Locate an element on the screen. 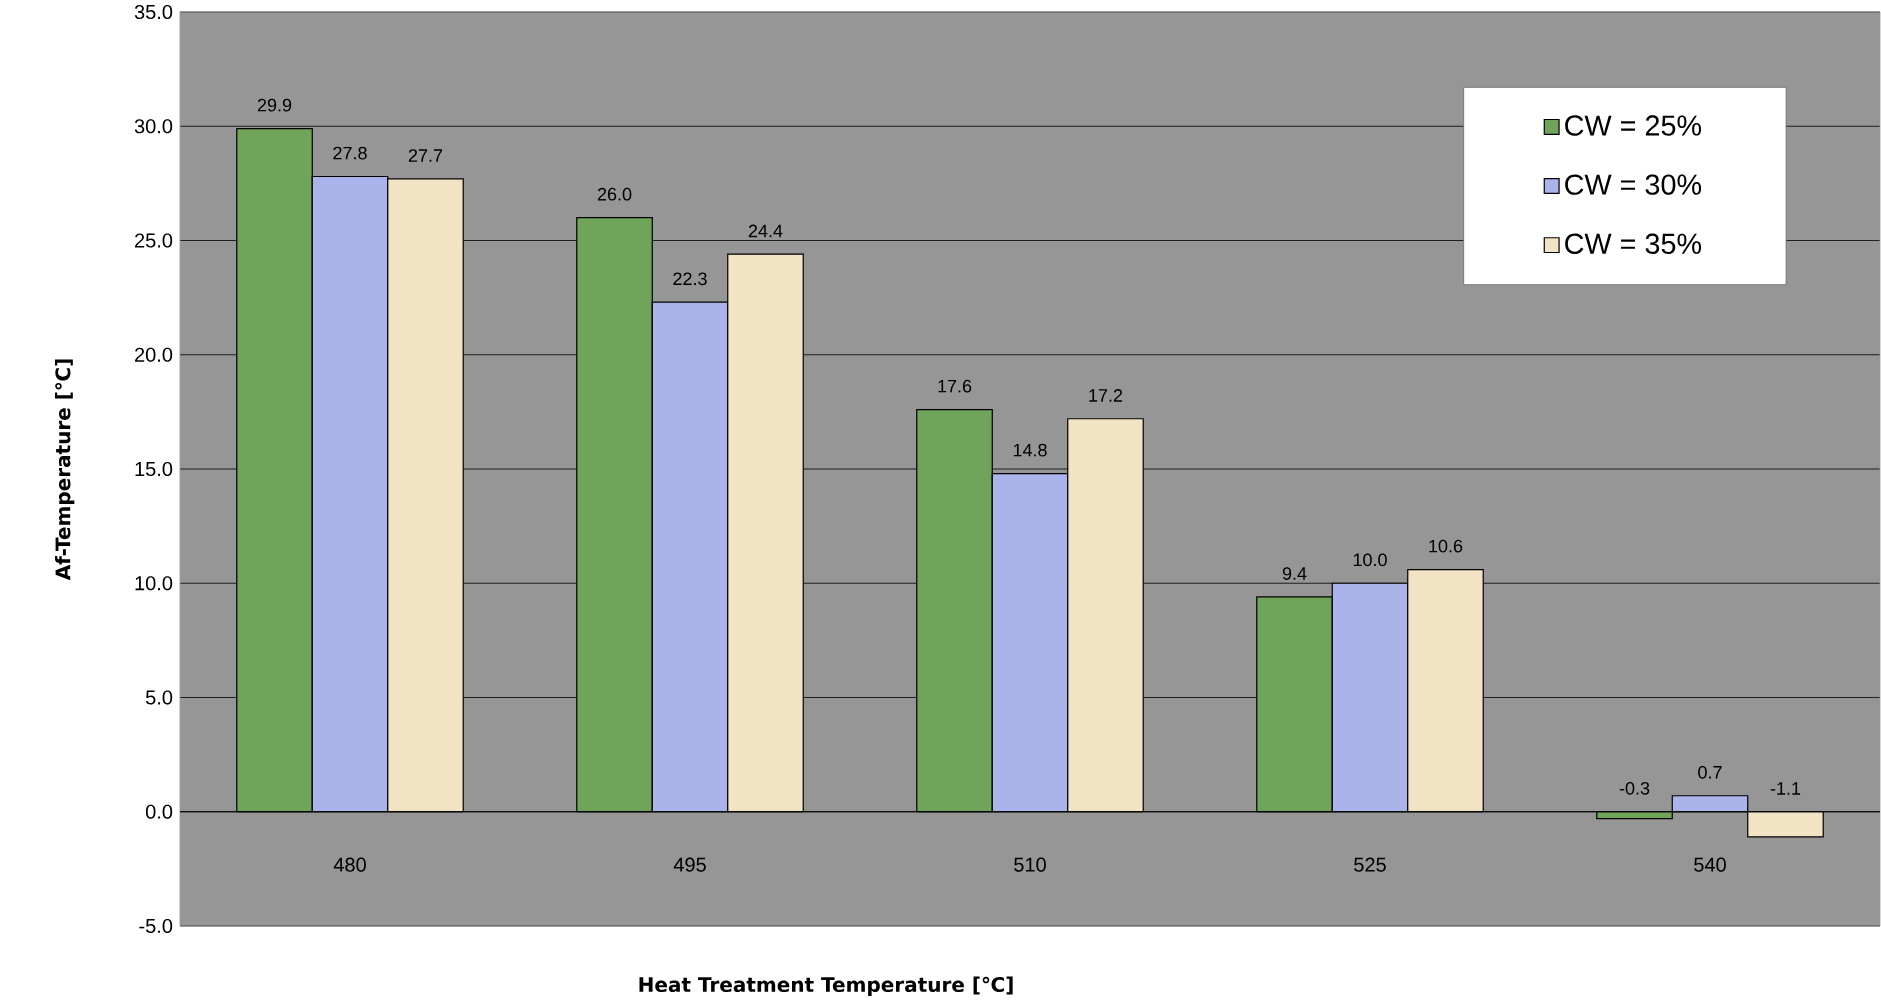 This screenshot has height=1002, width=1881. data-label: 27.8 is located at coordinates (350, 153).